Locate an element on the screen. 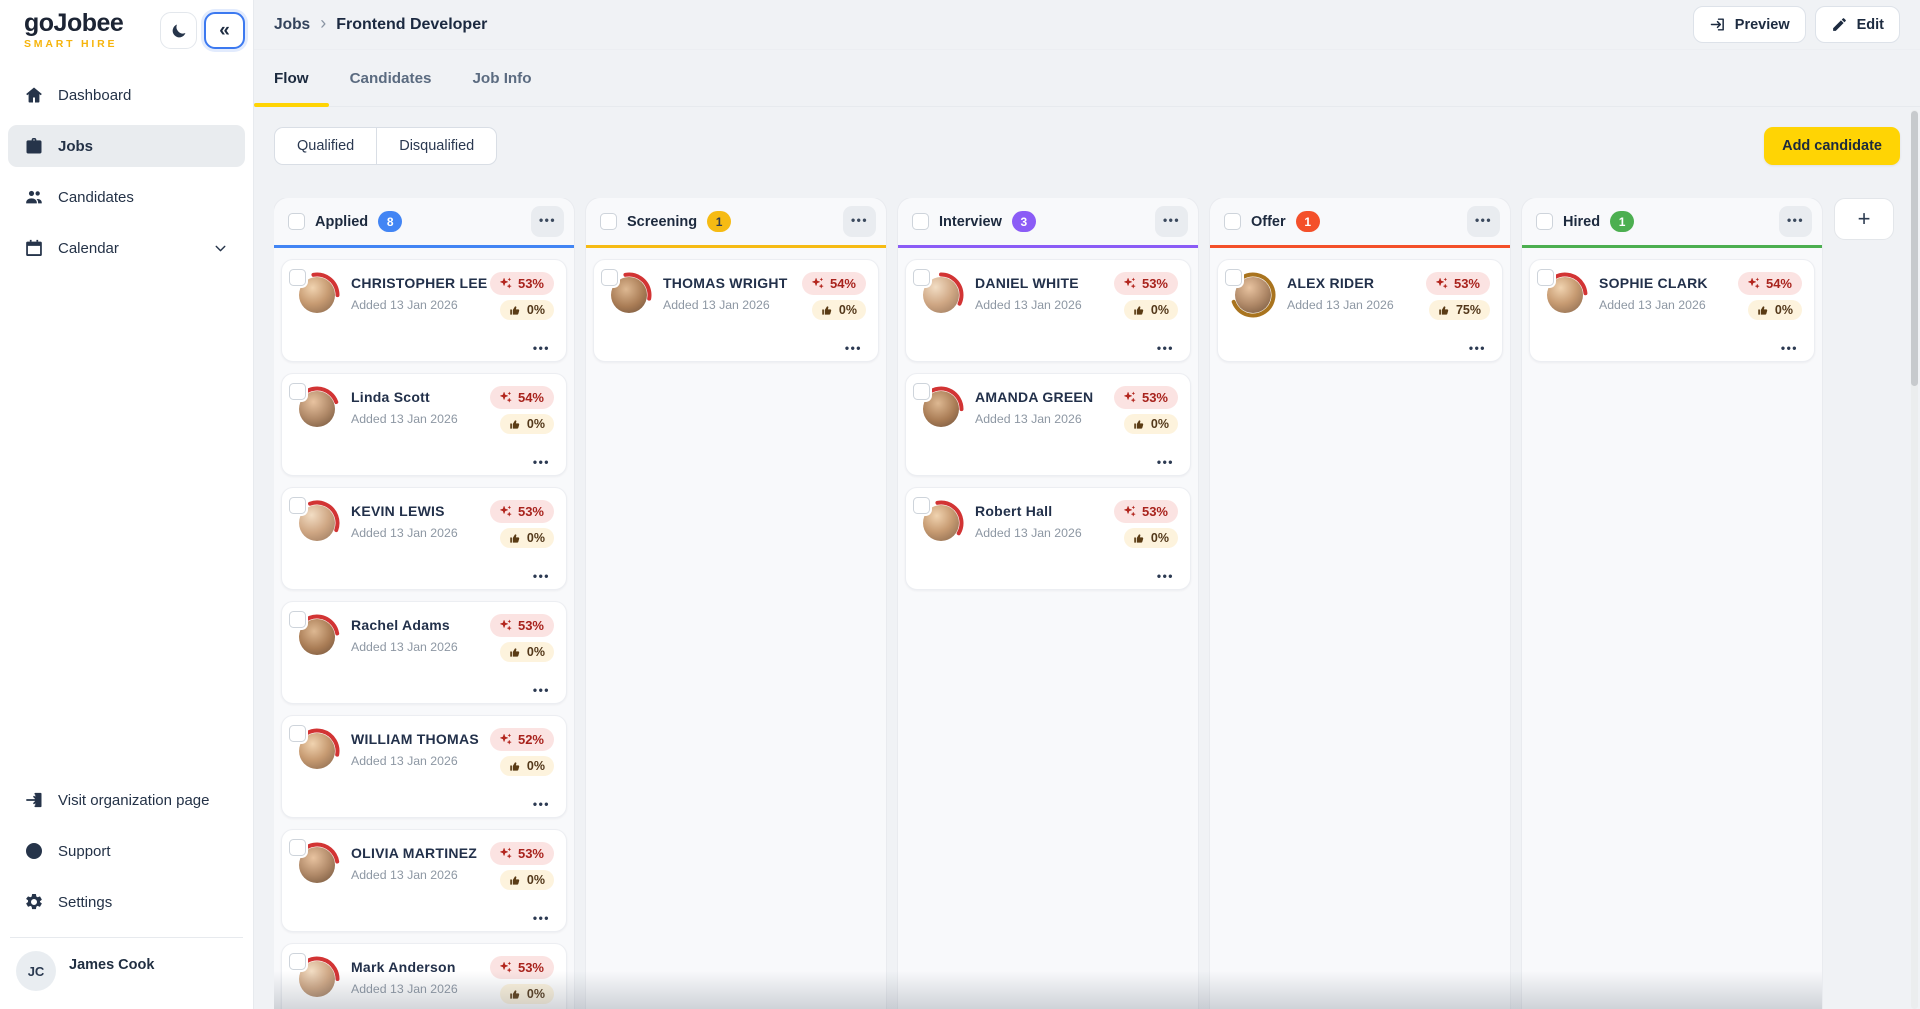 The width and height of the screenshot is (1920, 1009). user-menu: JC James Cook is located at coordinates (126, 973).